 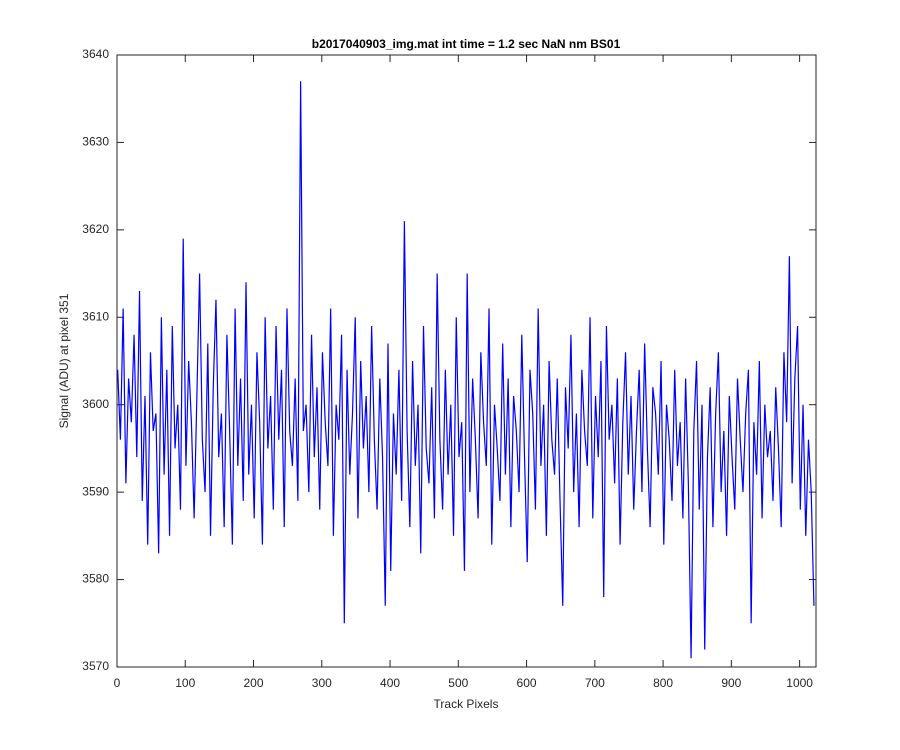 I want to click on x-tick-label: 900, so click(x=731, y=683).